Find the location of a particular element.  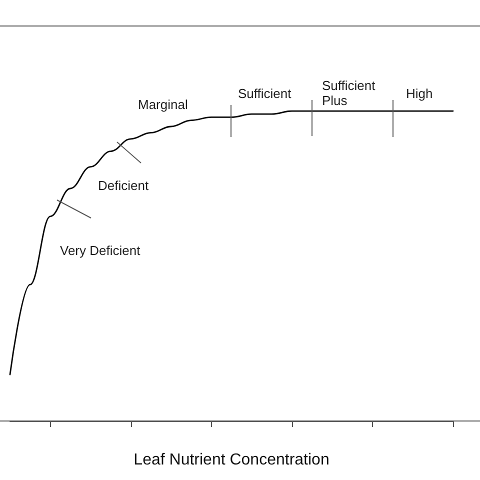

x-axis-title: Leaf Nutrient Concentration is located at coordinates (232, 460).